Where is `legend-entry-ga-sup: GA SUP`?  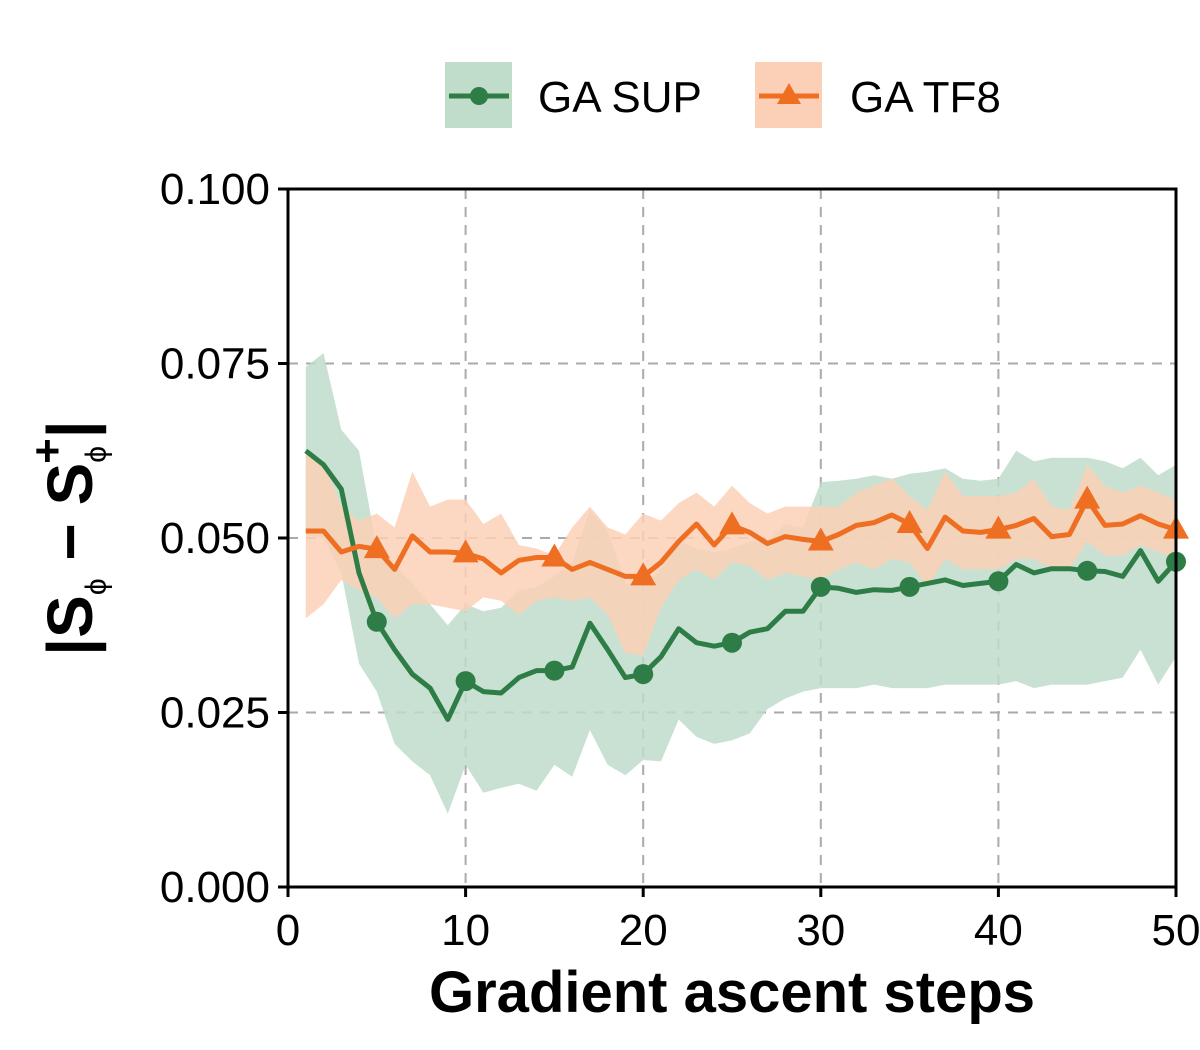
legend-entry-ga-sup: GA SUP is located at coordinates (573, 95).